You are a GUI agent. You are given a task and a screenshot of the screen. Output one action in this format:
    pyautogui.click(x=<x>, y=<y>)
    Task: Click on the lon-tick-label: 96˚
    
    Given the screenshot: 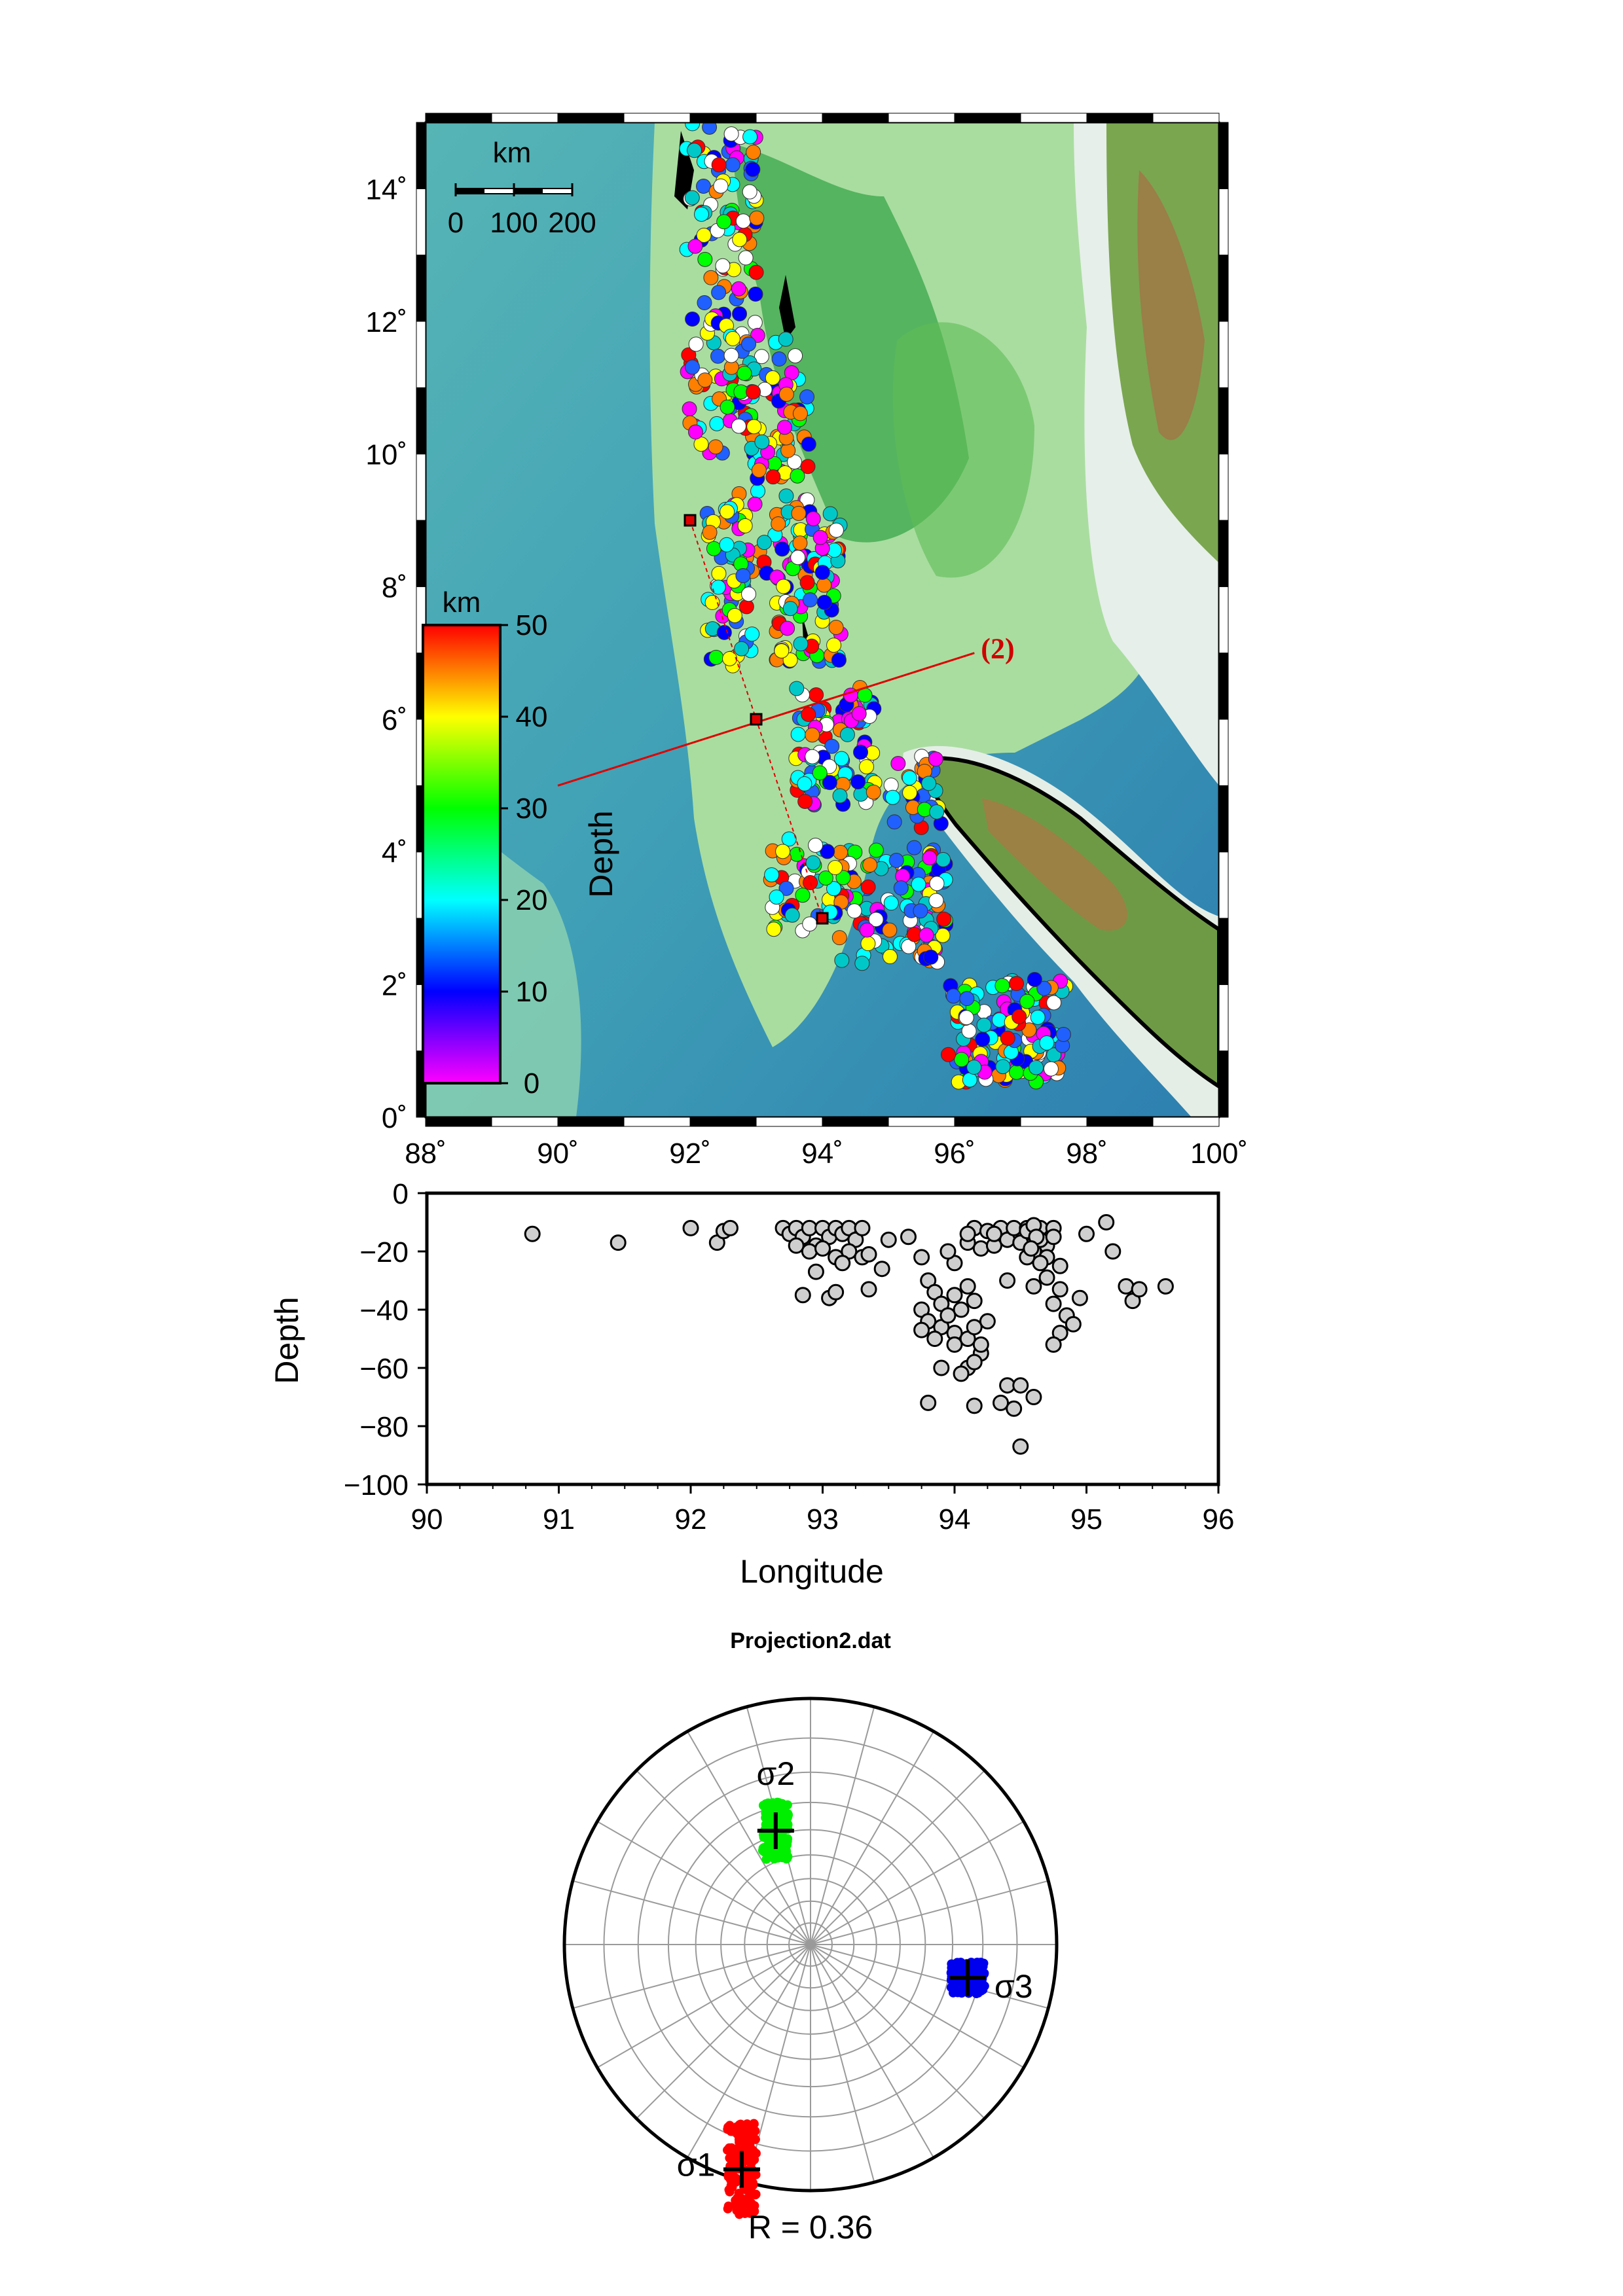 What is the action you would take?
    pyautogui.click(x=955, y=1154)
    